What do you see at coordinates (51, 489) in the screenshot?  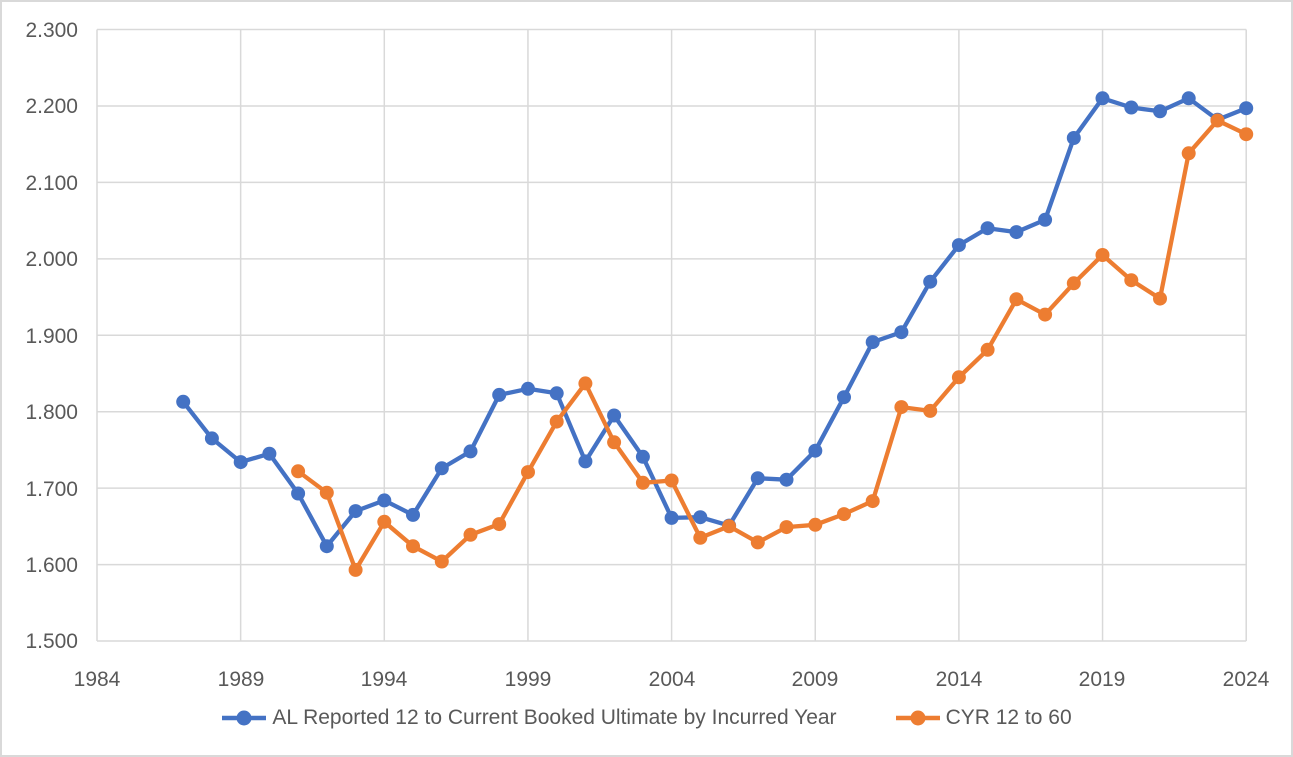 I see `y-axis-tick-label: 1.700` at bounding box center [51, 489].